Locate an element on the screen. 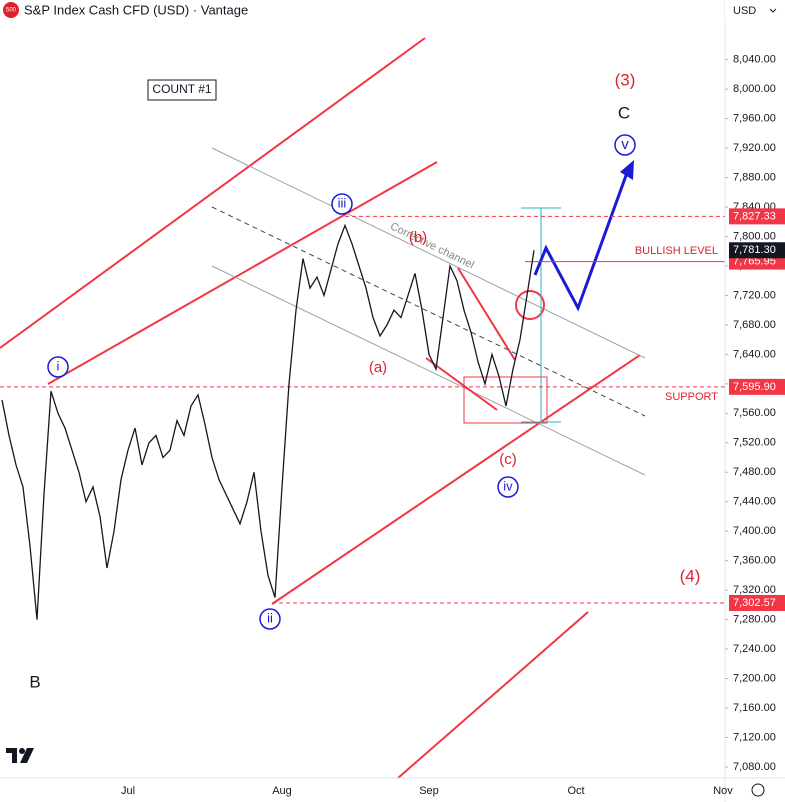 This screenshot has width=785, height=802. level-price-label: 7,827.33 is located at coordinates (754, 216).